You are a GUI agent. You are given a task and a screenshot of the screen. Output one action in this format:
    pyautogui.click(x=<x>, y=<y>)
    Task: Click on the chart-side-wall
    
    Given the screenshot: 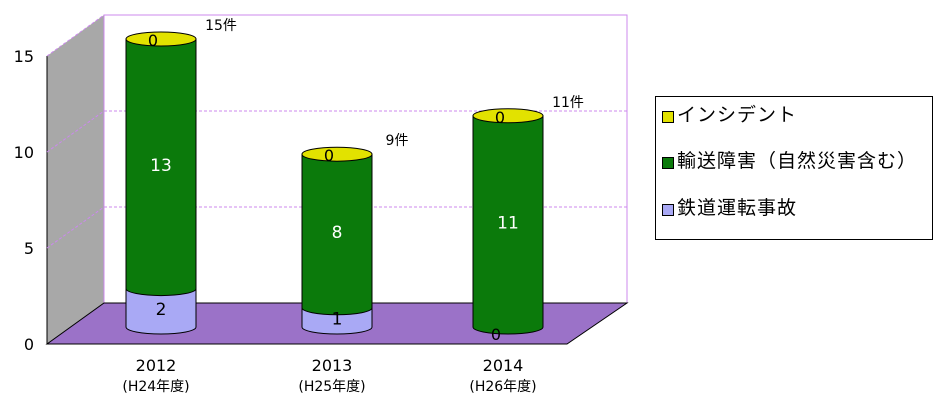 What is the action you would take?
    pyautogui.click(x=75, y=179)
    